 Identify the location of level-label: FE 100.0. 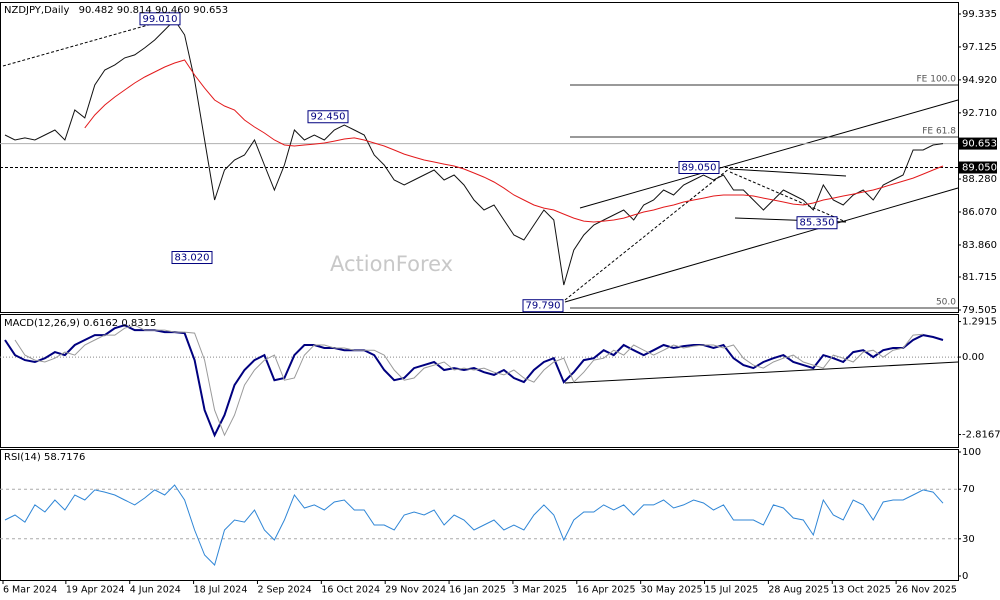
(937, 79).